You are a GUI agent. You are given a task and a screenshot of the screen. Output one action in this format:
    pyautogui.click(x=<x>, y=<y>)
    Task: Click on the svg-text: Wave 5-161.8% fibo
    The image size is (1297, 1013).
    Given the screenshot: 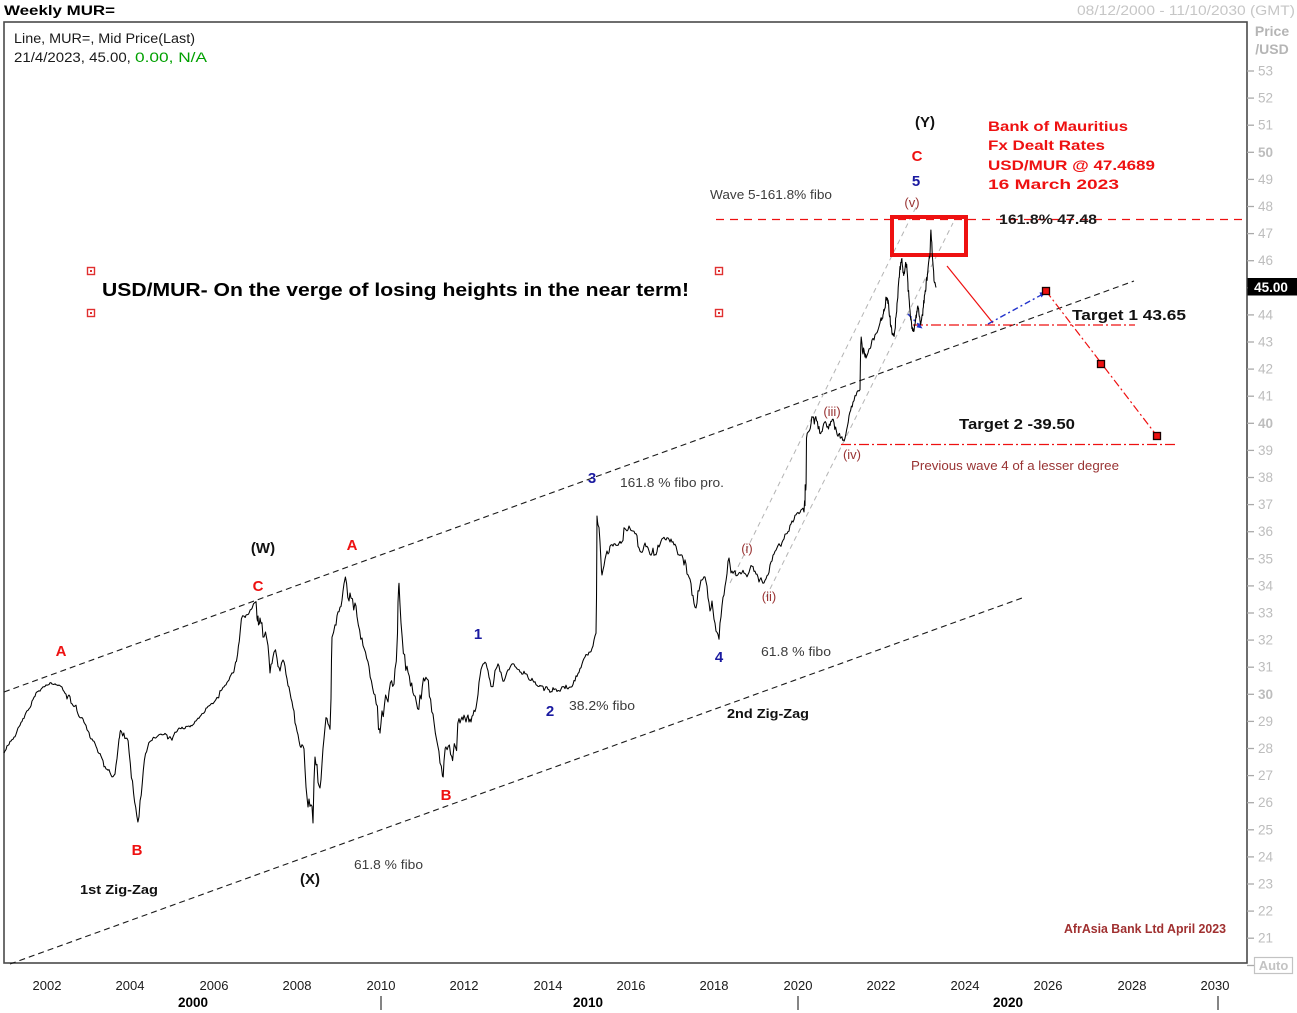 What is the action you would take?
    pyautogui.click(x=771, y=194)
    